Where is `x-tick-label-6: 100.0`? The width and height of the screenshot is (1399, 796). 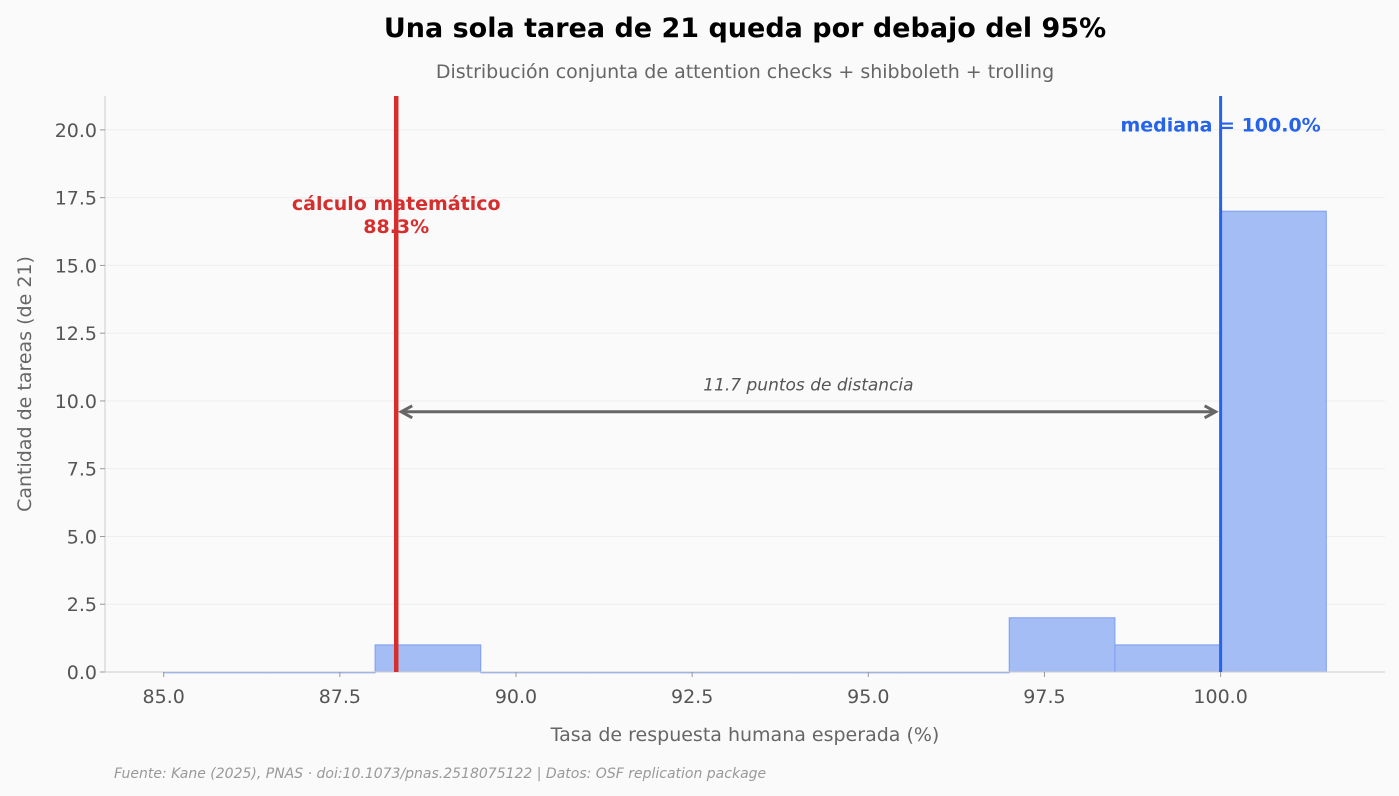 x-tick-label-6: 100.0 is located at coordinates (1220, 697).